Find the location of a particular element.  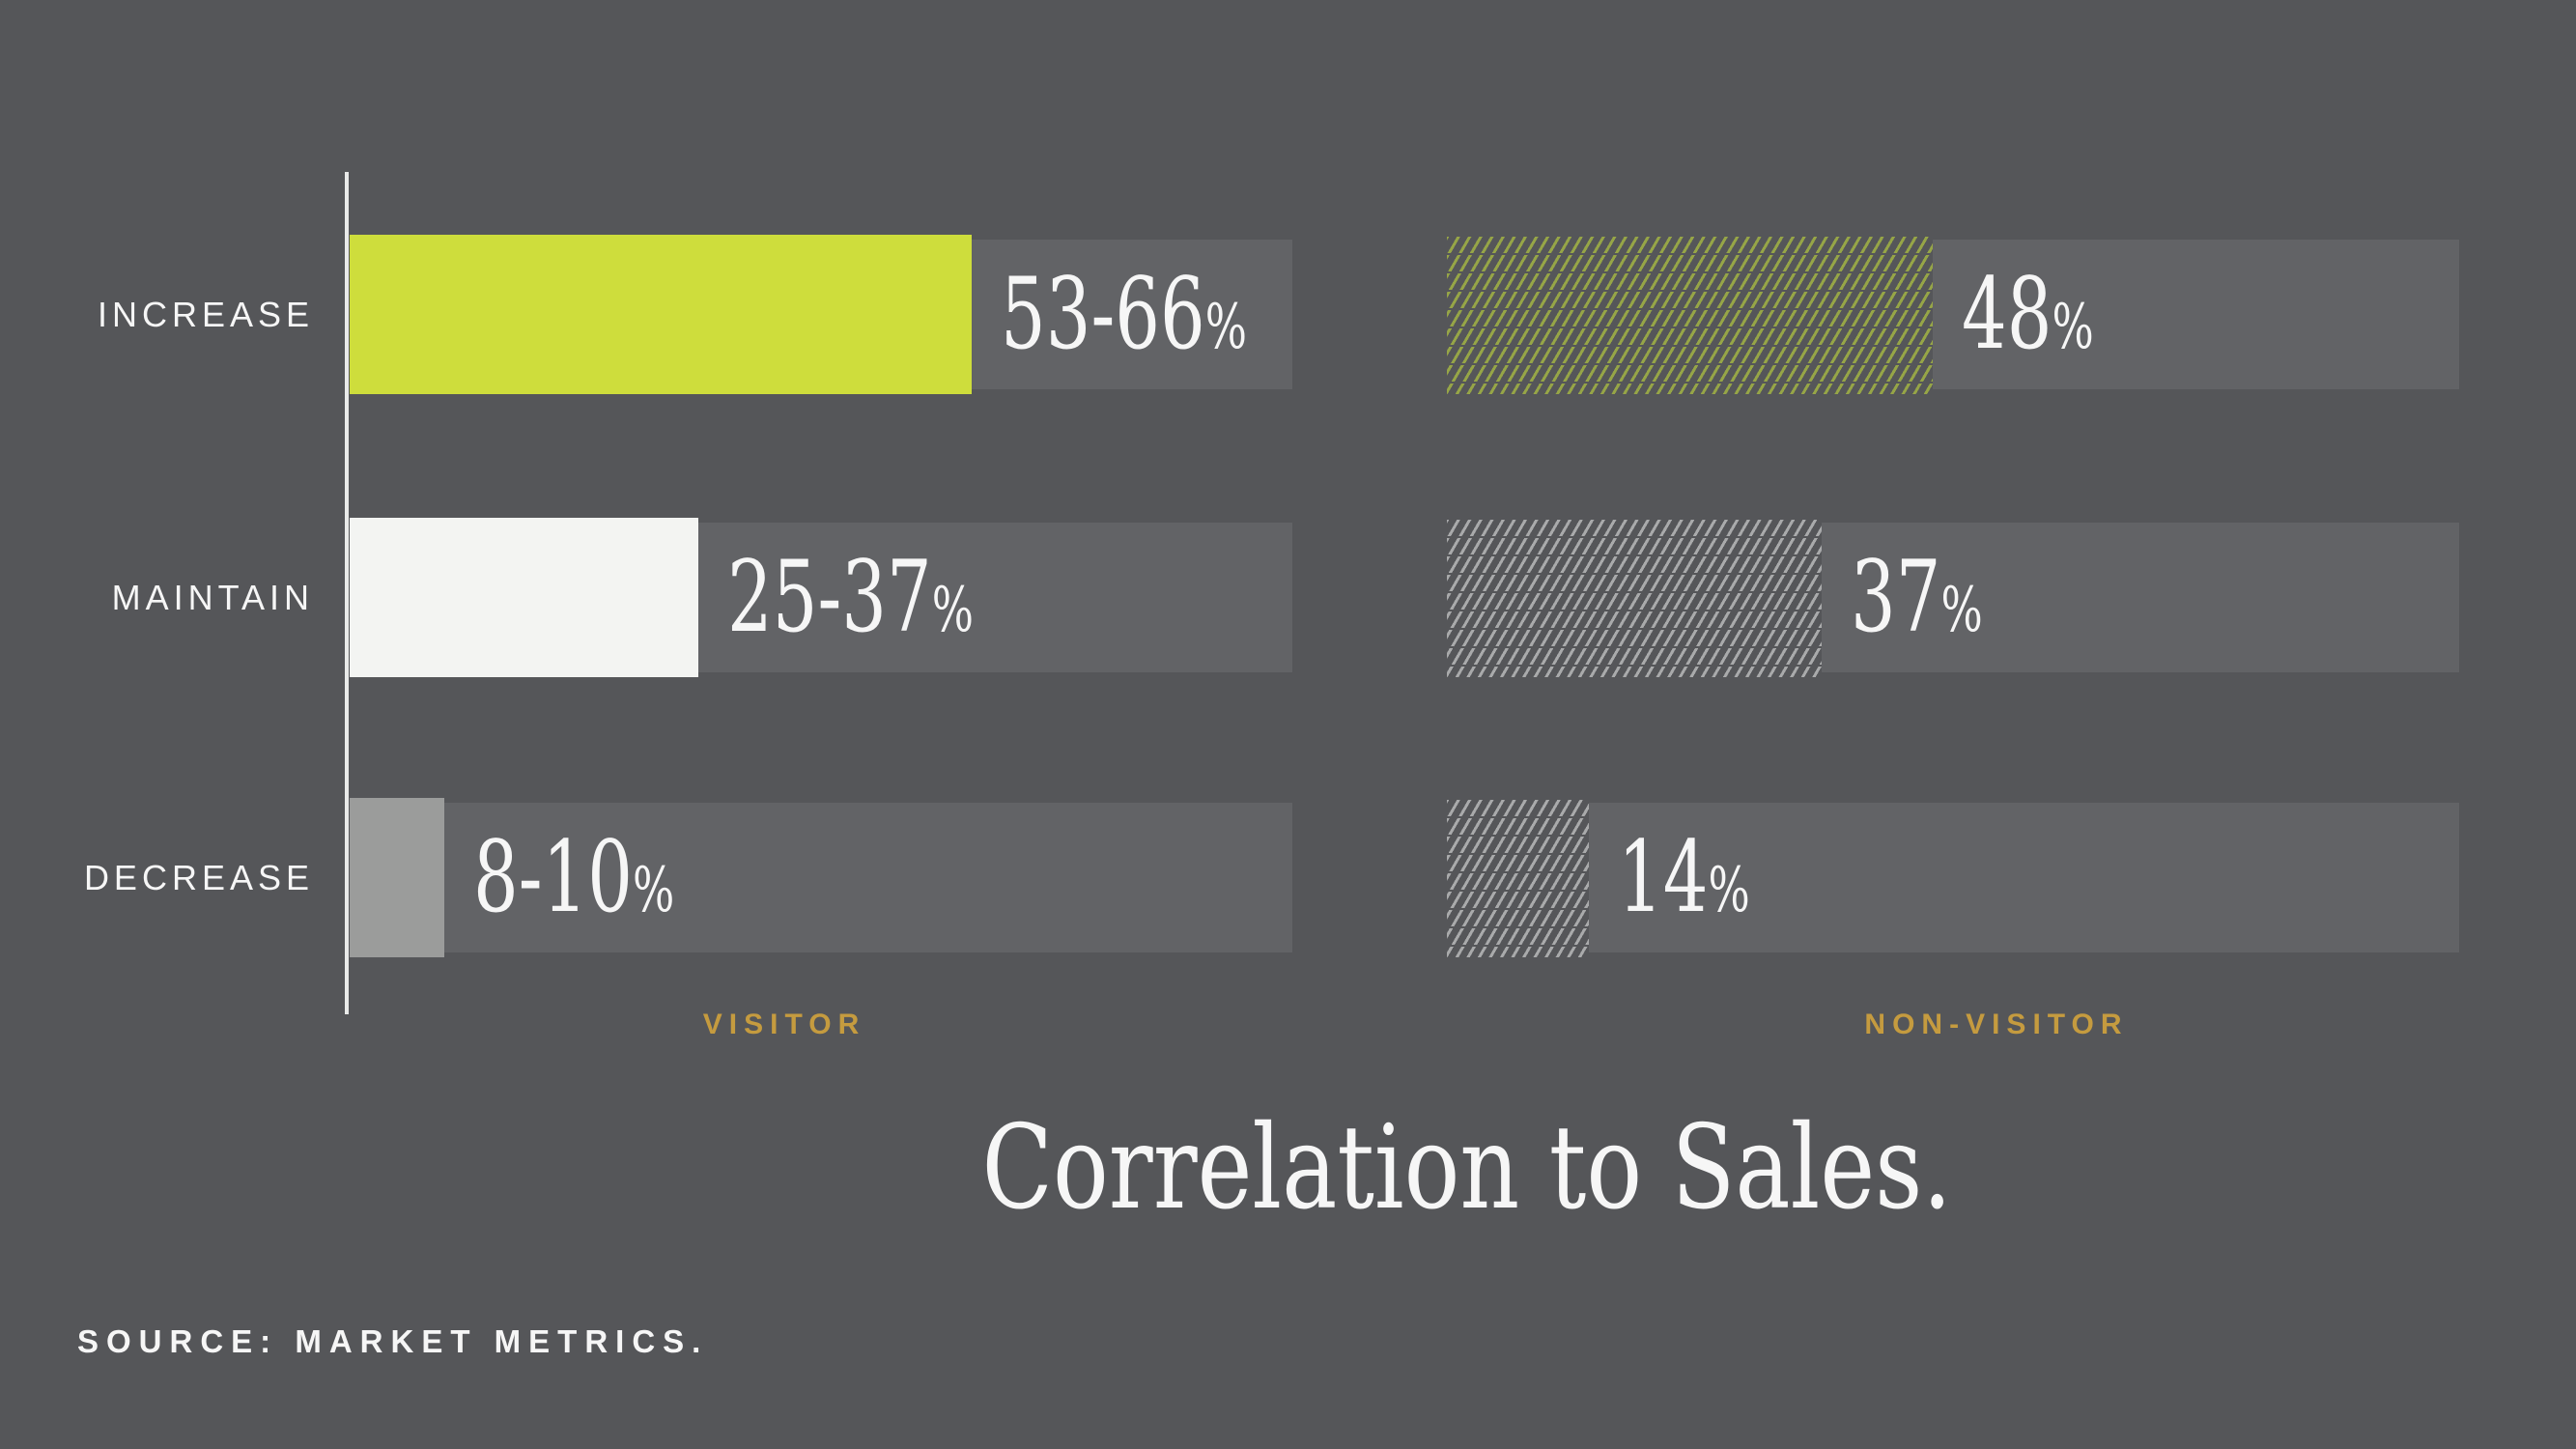

value-label-visitor-decrease: 8-10% is located at coordinates (573, 877).